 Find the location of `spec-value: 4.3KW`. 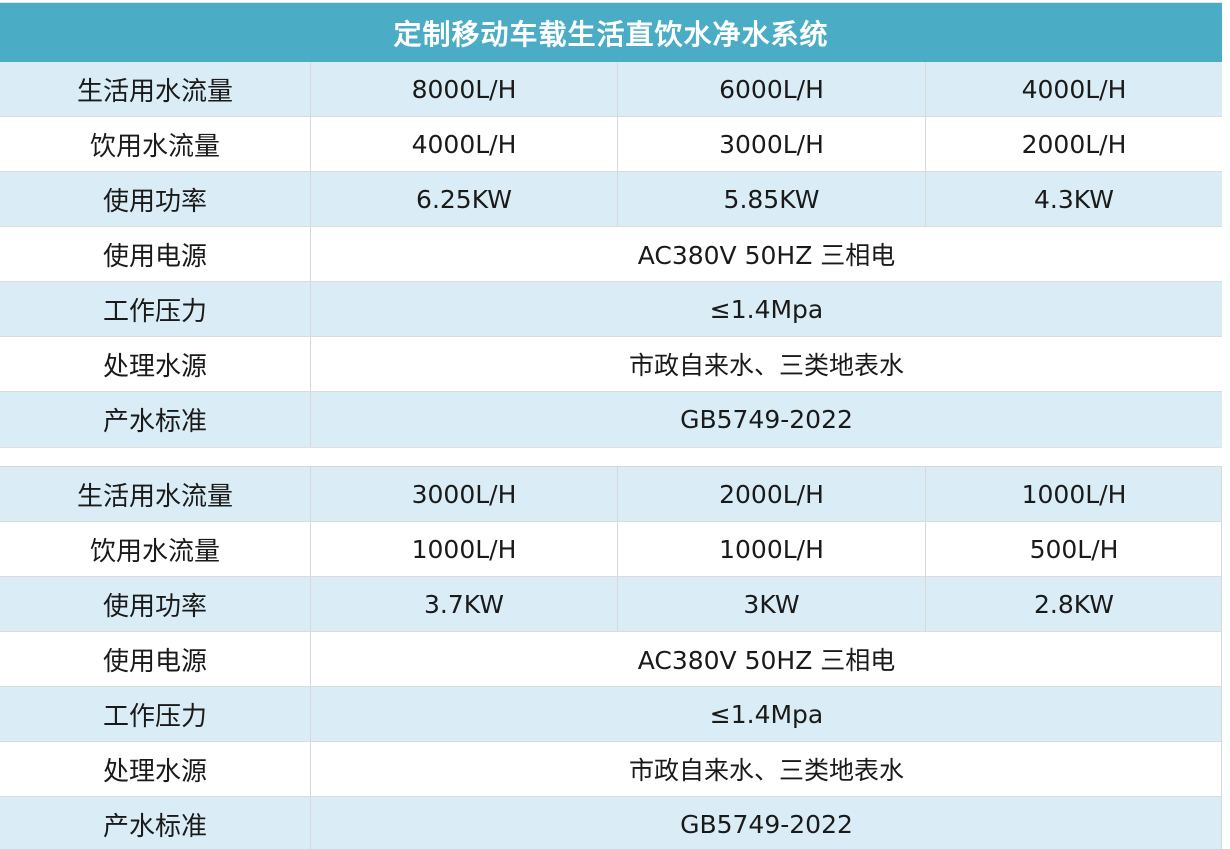

spec-value: 4.3KW is located at coordinates (1073, 199).